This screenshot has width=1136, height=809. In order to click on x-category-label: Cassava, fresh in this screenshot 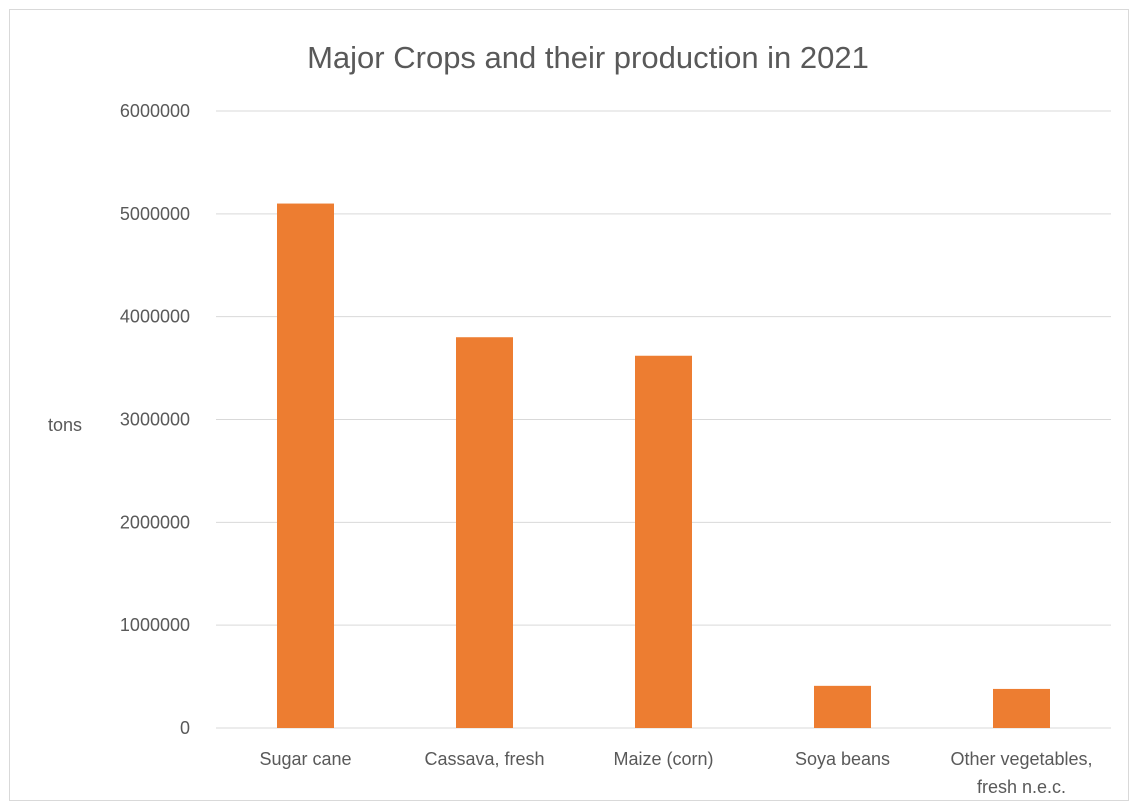, I will do `click(484, 759)`.